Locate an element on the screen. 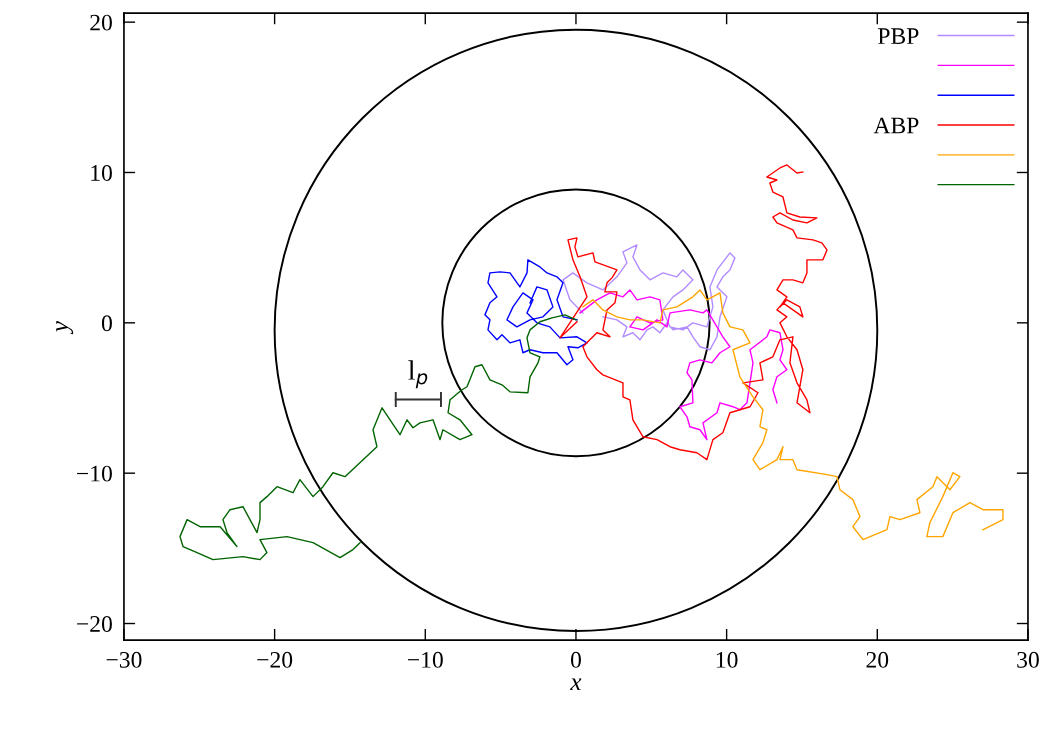 This screenshot has width=1054, height=729. x-tick-label: −20 is located at coordinates (275, 659).